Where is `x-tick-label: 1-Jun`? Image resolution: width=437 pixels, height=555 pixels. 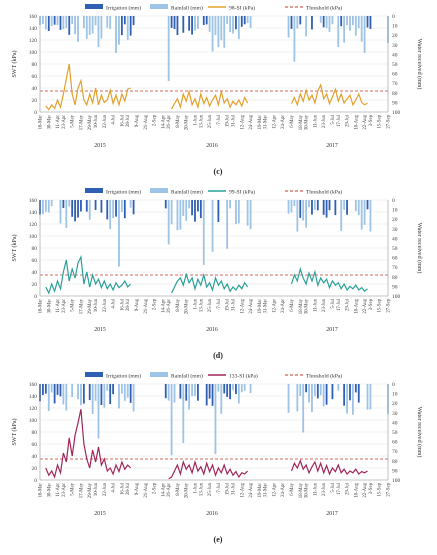 x-tick-label: 1-Jun is located at coordinates (195, 119).